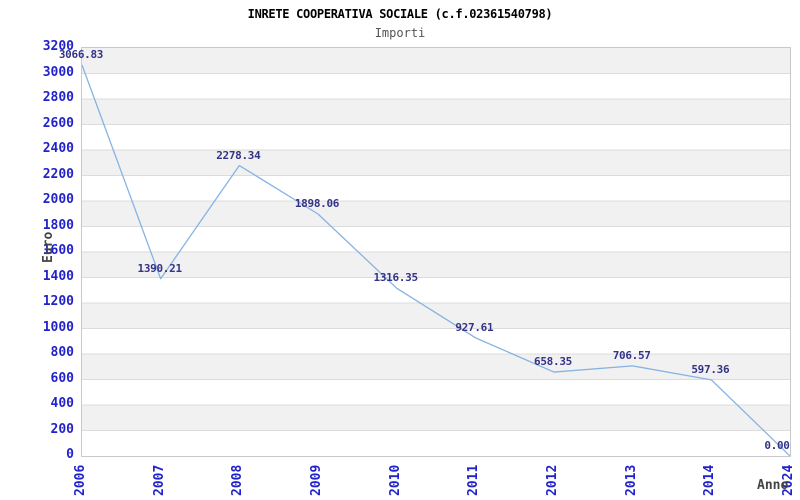  I want to click on y-tick-label: 3200, so click(58, 46).